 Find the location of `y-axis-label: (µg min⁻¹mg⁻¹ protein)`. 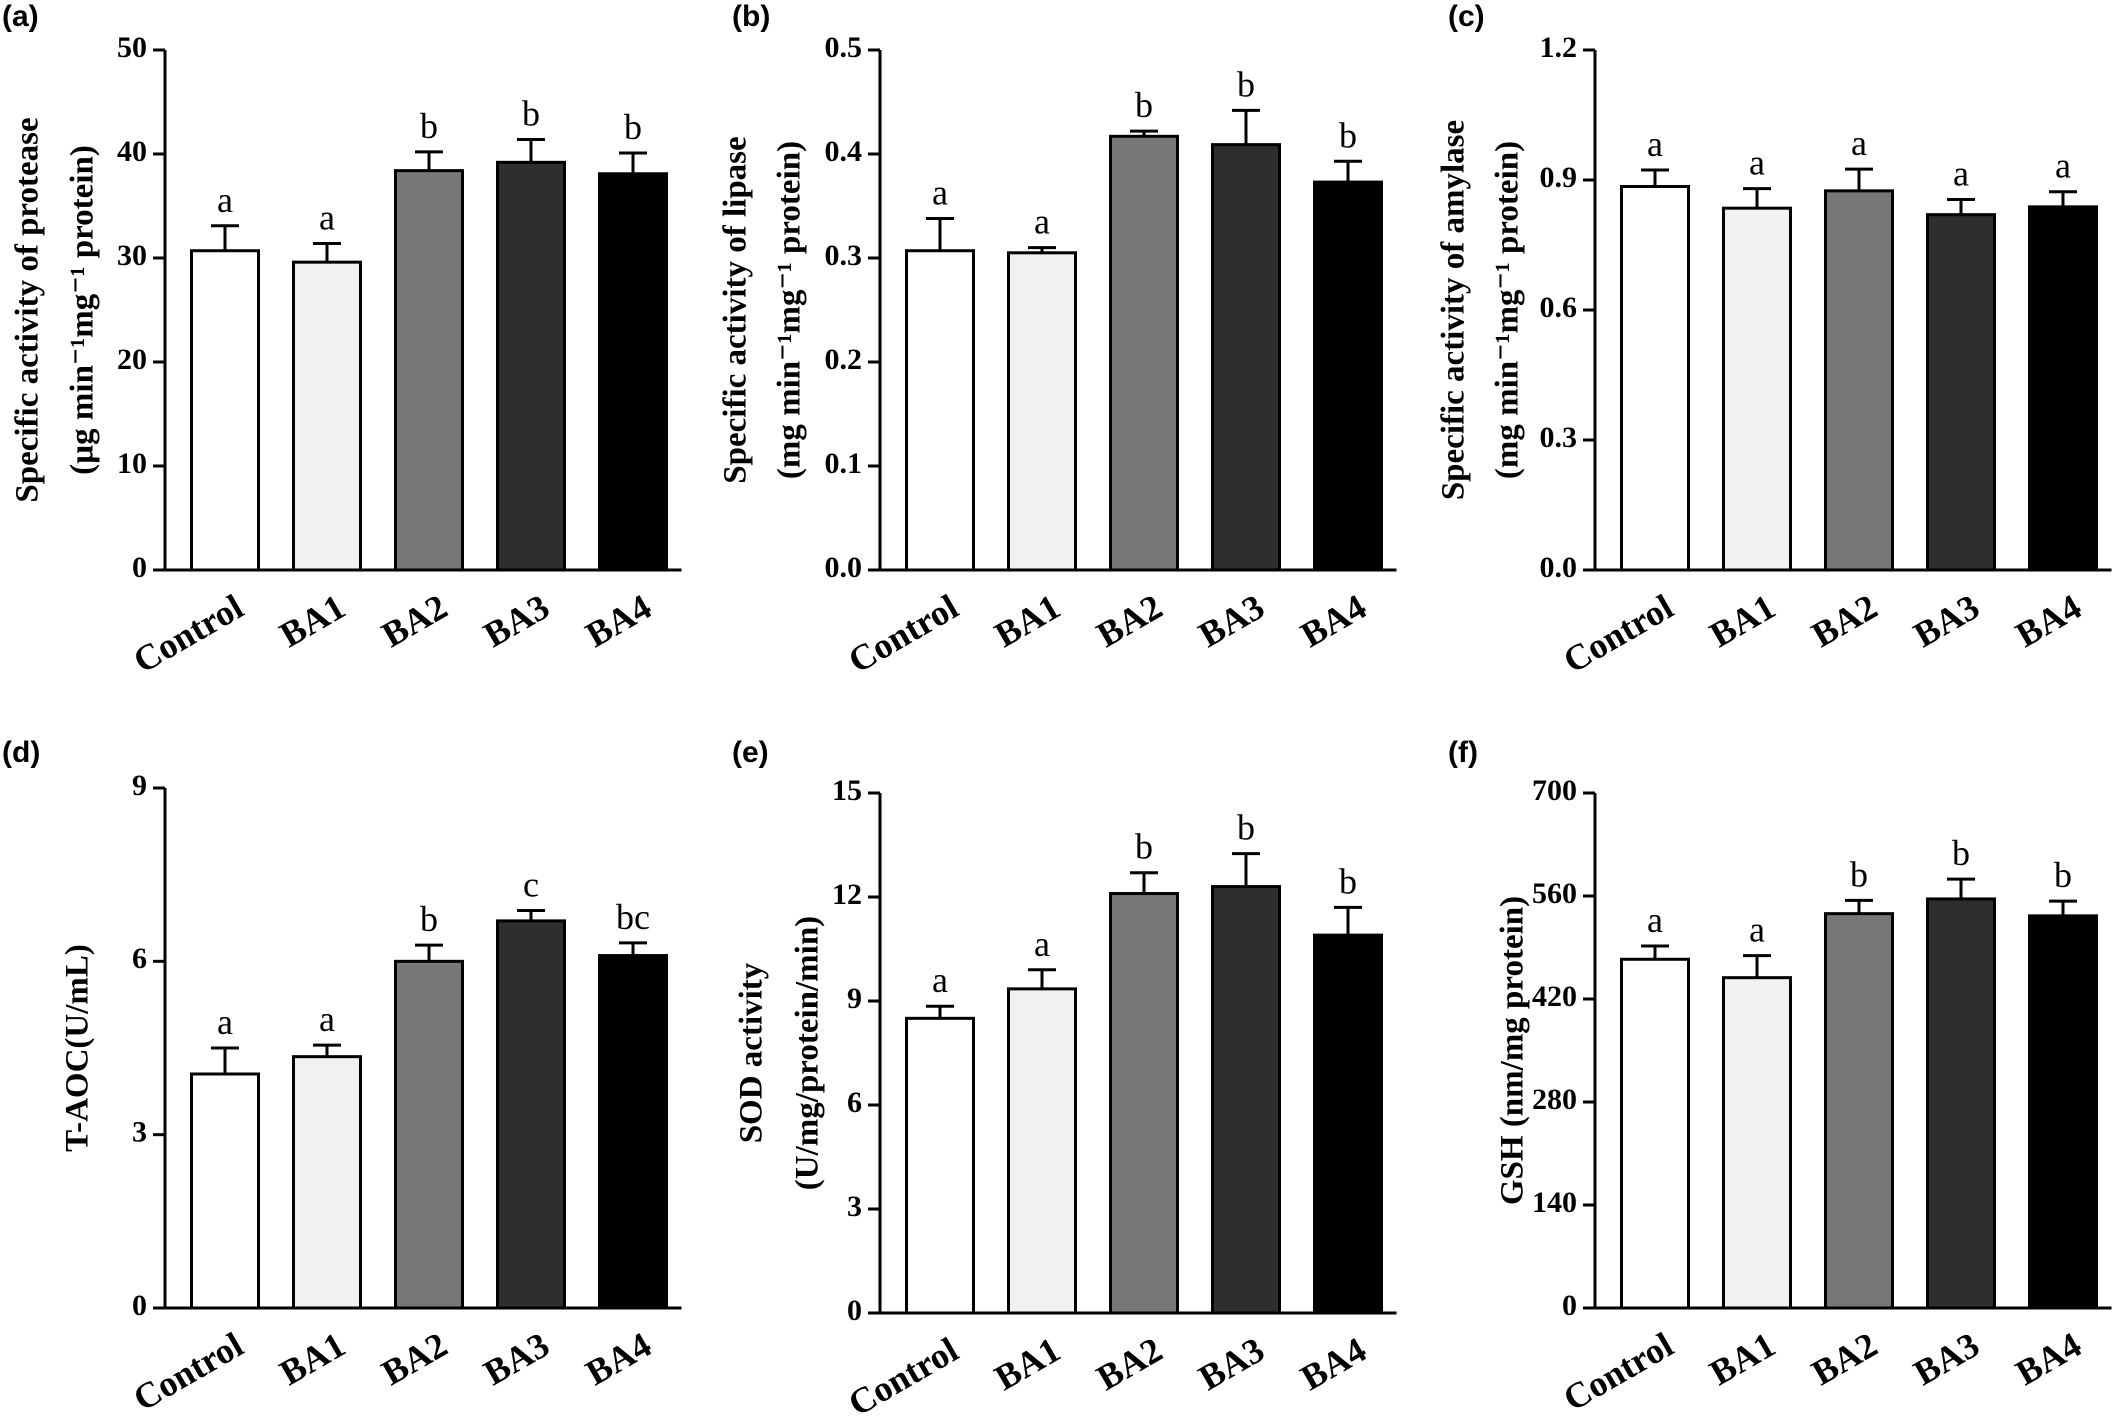

y-axis-label: (µg min⁻¹mg⁻¹ protein) is located at coordinates (83, 310).